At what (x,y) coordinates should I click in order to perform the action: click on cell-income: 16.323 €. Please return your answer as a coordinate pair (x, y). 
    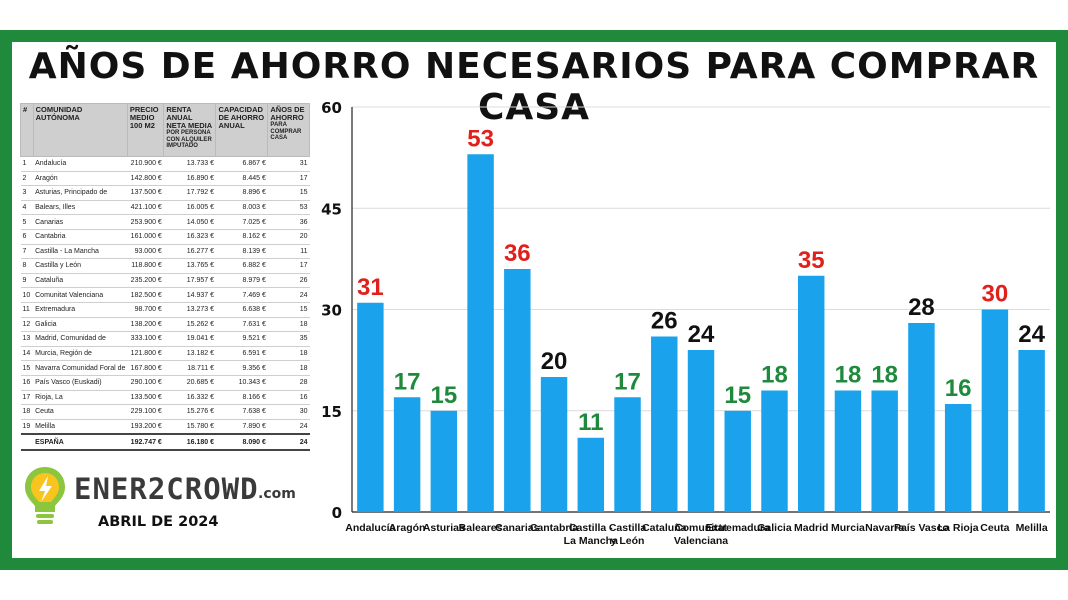
    Looking at the image, I should click on (189, 237).